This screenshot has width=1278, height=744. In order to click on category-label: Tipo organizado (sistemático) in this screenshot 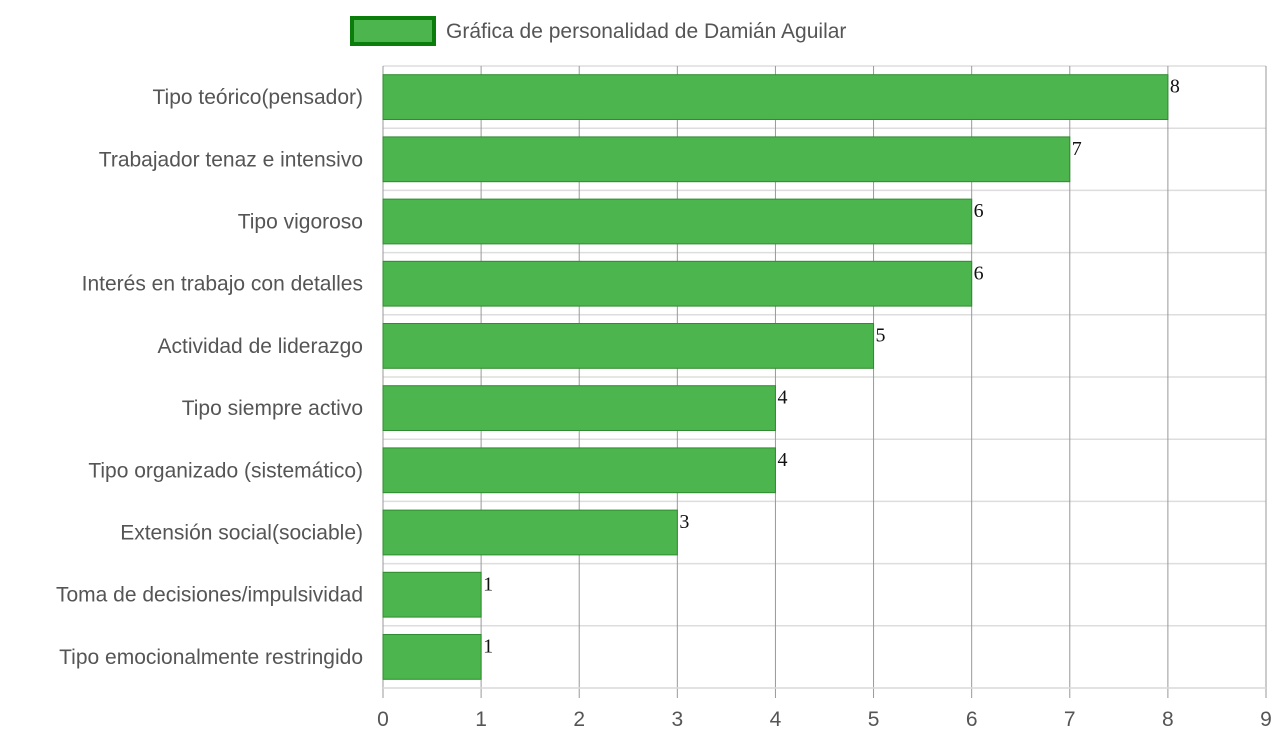, I will do `click(225, 470)`.